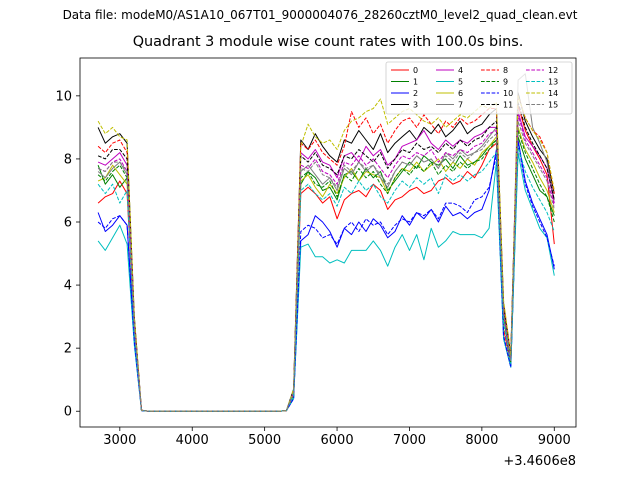  I want to click on x-tick-label: 9000, so click(554, 440).